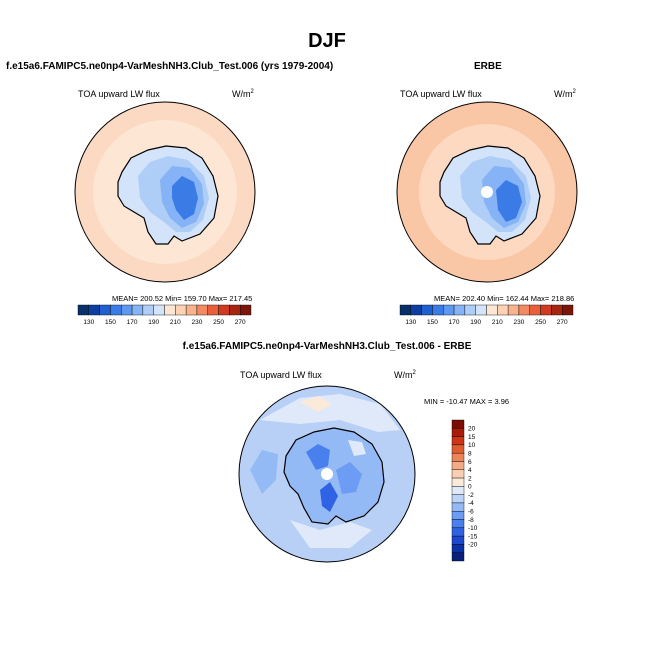 The height and width of the screenshot is (654, 654). I want to click on left-colorbar-tick-label: 230, so click(197, 322).